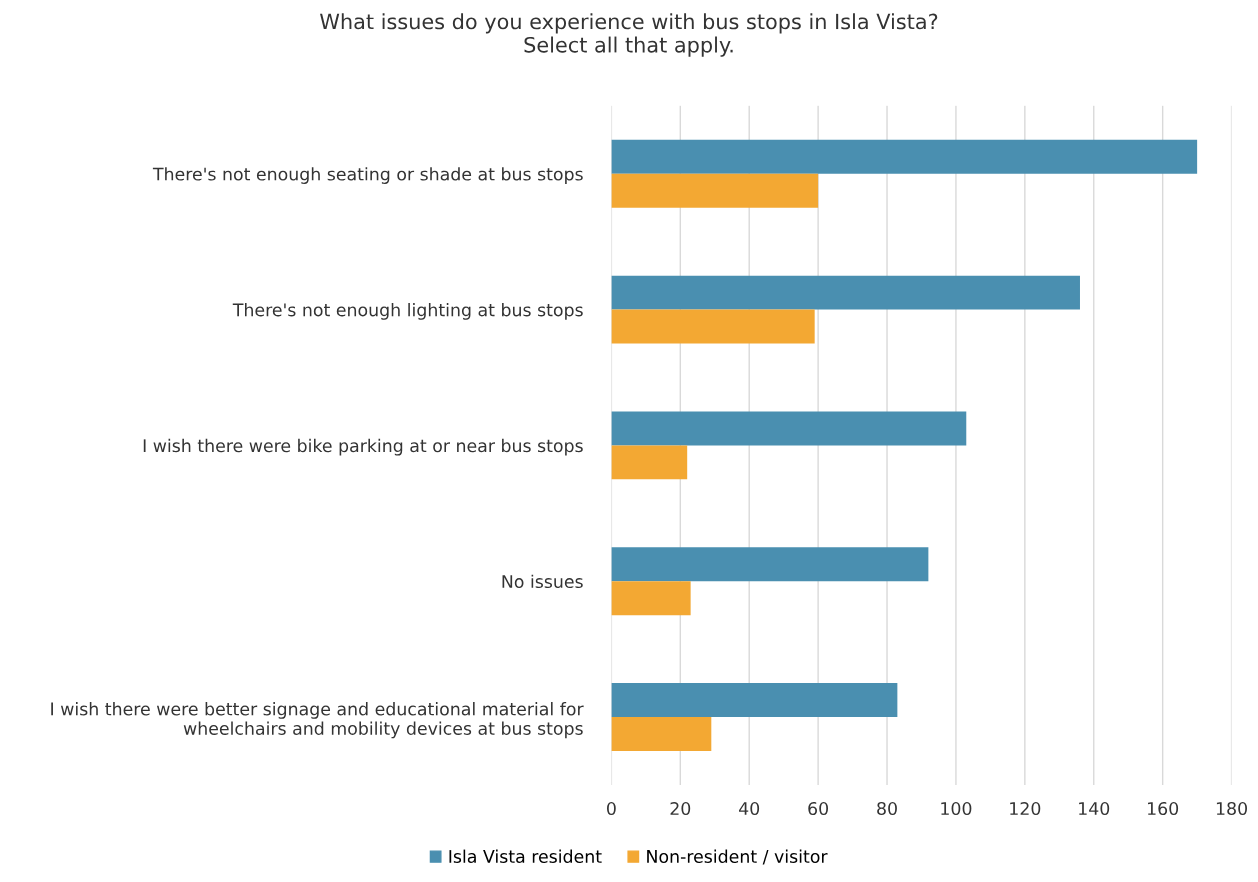 This screenshot has height=882, width=1258. I want to click on x-tick-label: 180, so click(1231, 808).